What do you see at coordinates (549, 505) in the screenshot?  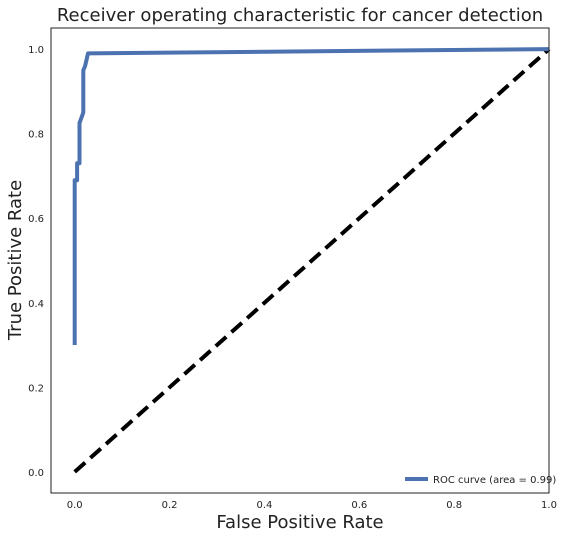 I see `x-tick-label: 1.0` at bounding box center [549, 505].